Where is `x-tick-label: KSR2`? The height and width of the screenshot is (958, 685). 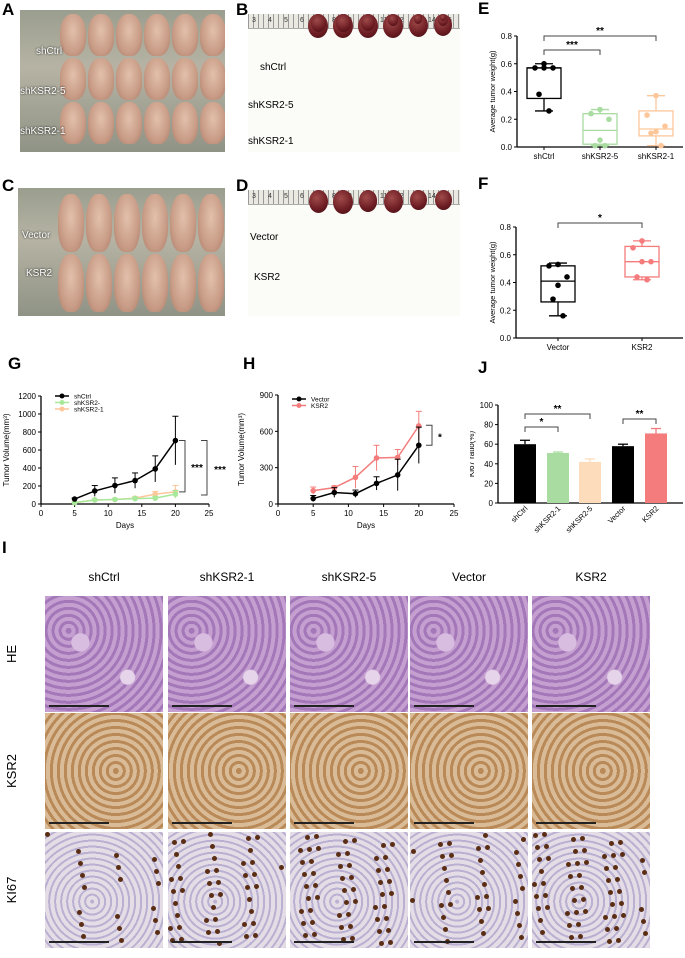
x-tick-label: KSR2 is located at coordinates (650, 514).